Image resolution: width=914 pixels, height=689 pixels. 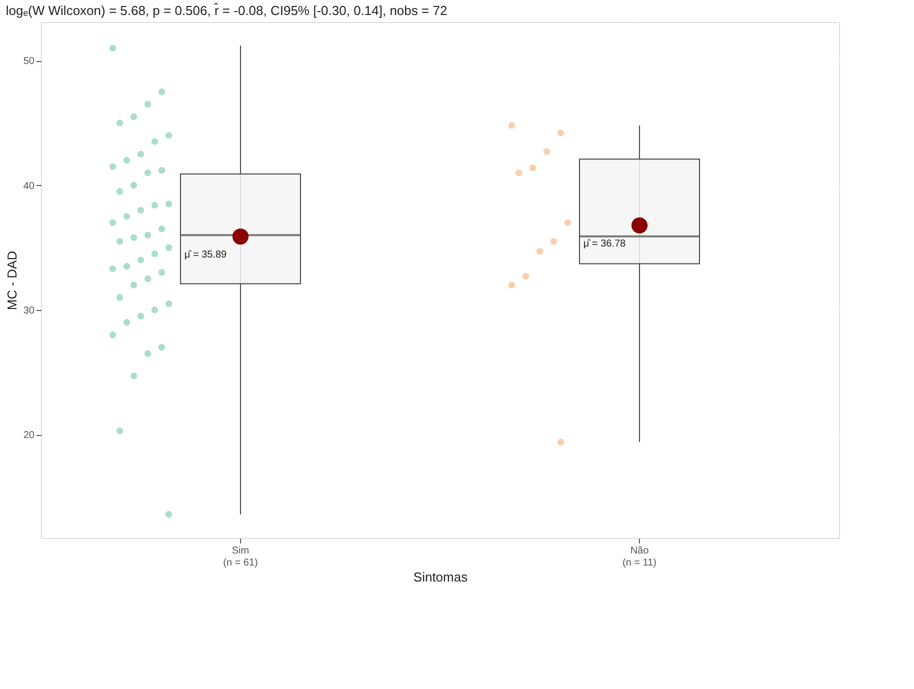 What do you see at coordinates (227, 10) in the screenshot?
I see `chart-title: logₑ(W Wilcoxon) = 5.68, p = 0.506, r̂ = -0.08, CI95% [-0.30, 0.14], nobs = 72` at bounding box center [227, 10].